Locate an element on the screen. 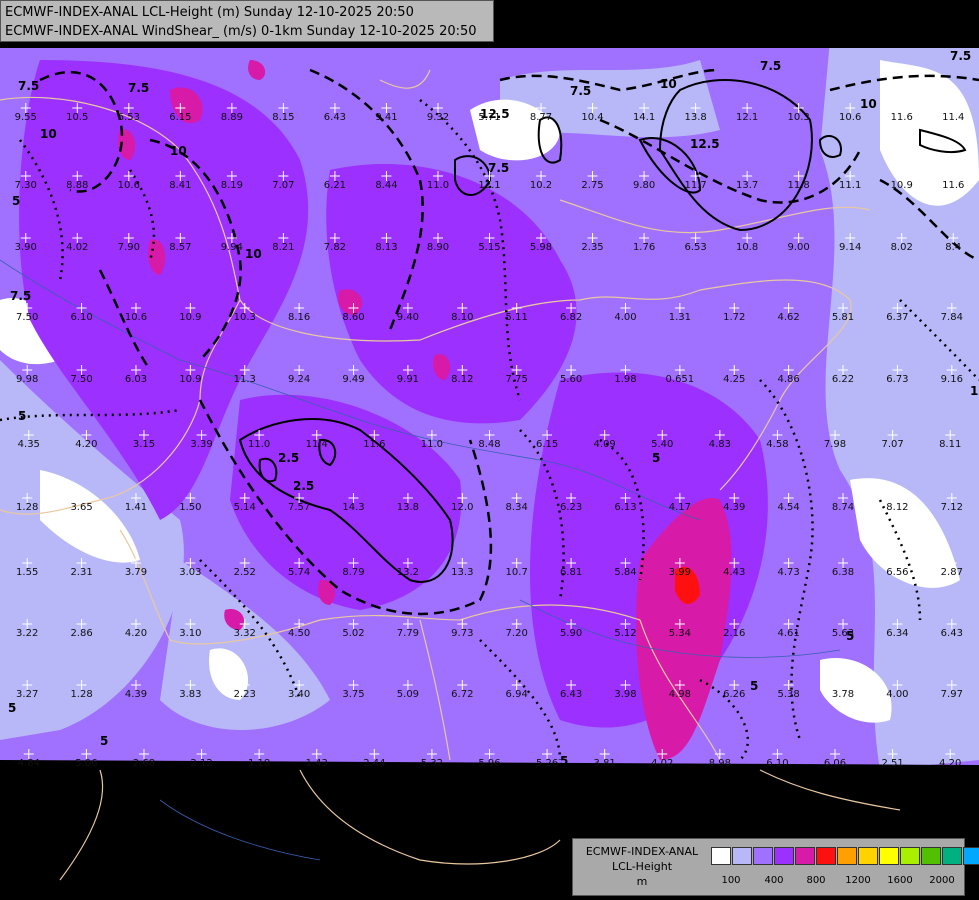 Image resolution: width=979 pixels, height=900 pixels. station-value: 8.11 is located at coordinates (950, 444).